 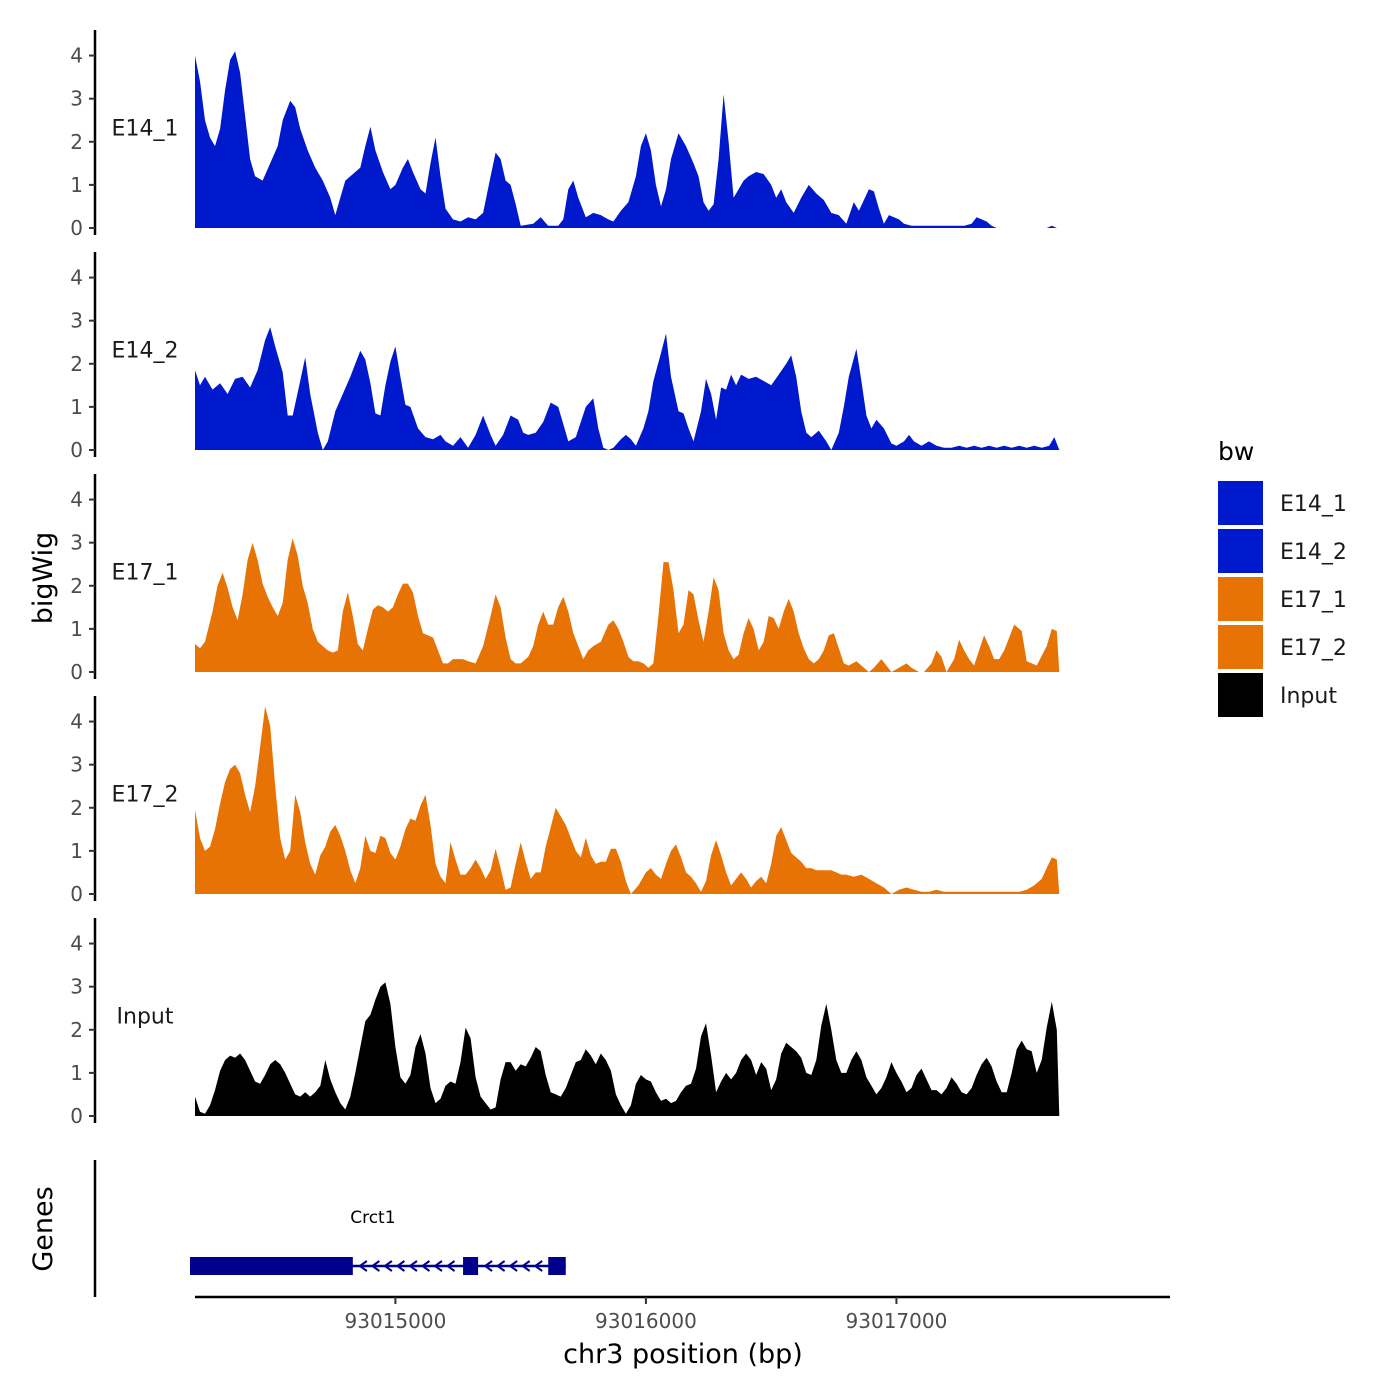 I want to click on legend-label: Input, so click(x=1308, y=696).